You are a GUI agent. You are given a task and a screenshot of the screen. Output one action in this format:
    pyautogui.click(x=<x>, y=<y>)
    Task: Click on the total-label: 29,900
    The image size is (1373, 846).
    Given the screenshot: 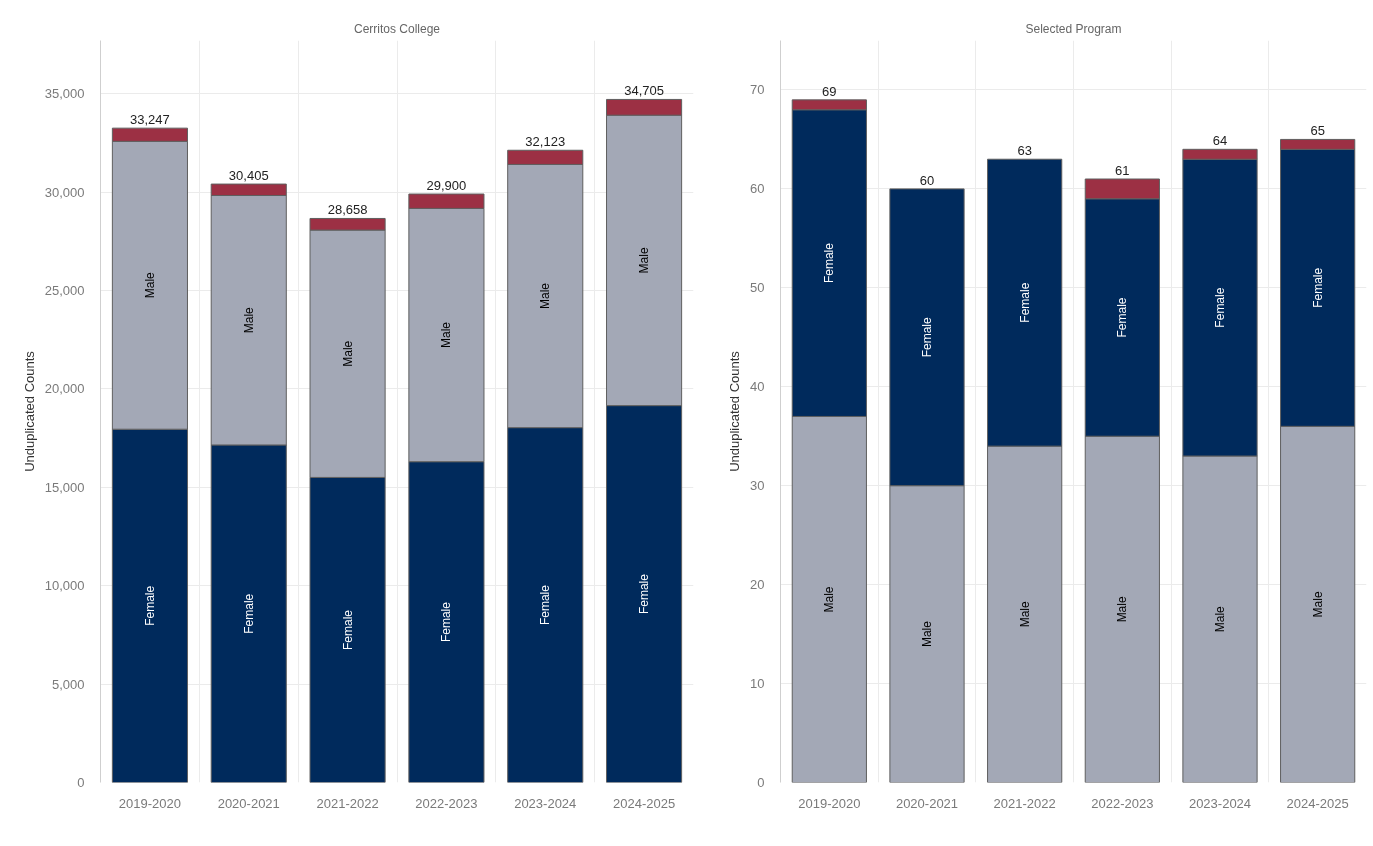 What is the action you would take?
    pyautogui.click(x=446, y=186)
    